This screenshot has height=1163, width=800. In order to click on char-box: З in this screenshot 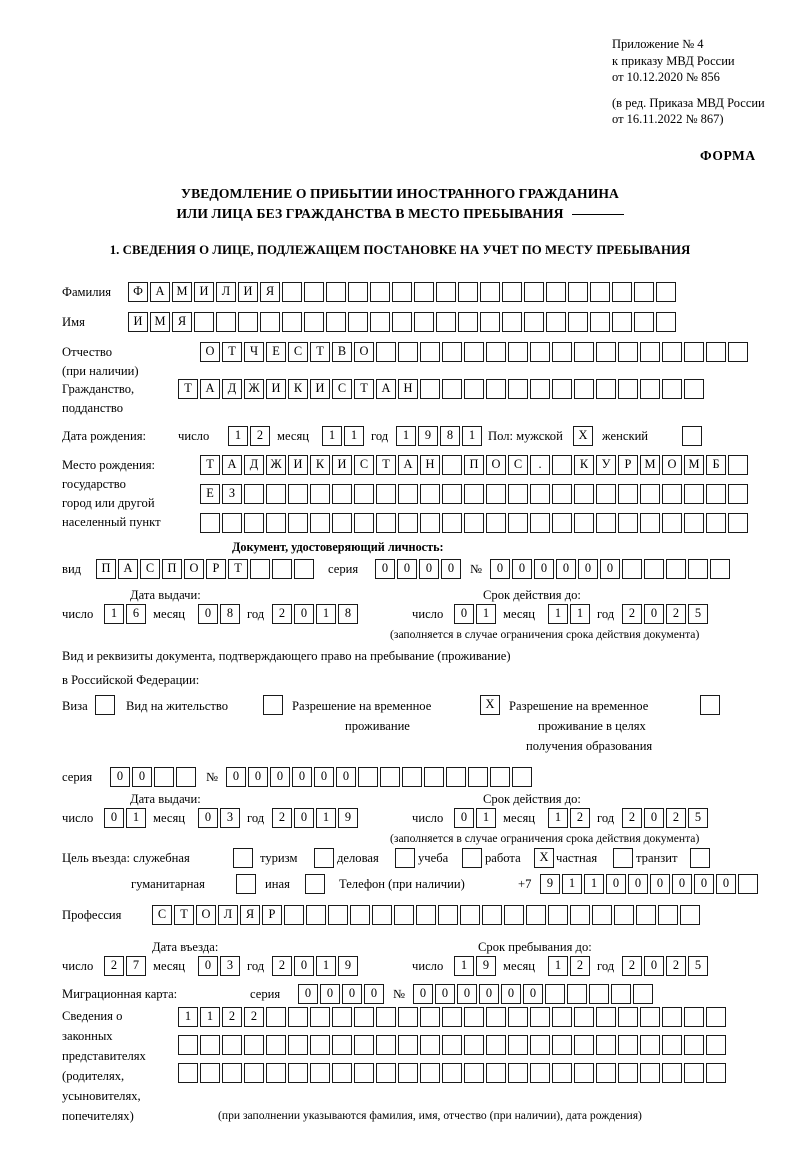, I will do `click(232, 494)`.